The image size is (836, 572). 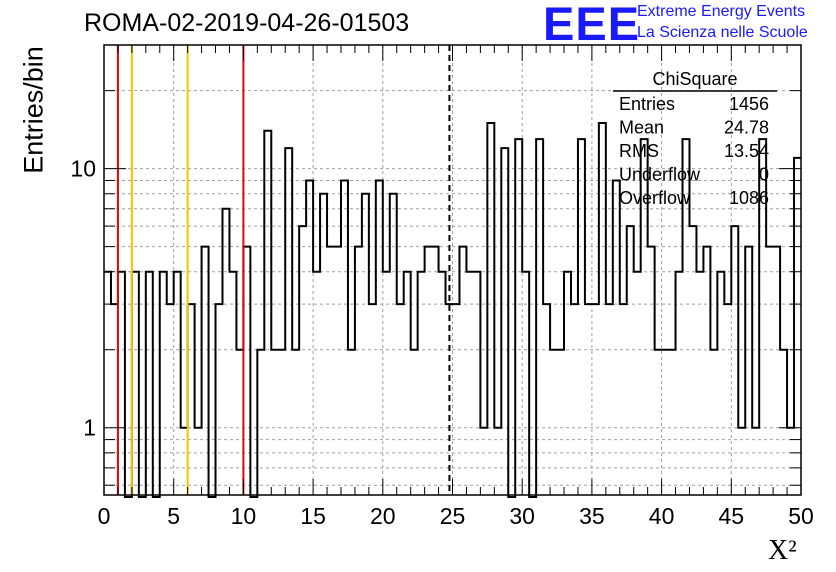 What do you see at coordinates (89, 428) in the screenshot?
I see `y-tick-label: 1` at bounding box center [89, 428].